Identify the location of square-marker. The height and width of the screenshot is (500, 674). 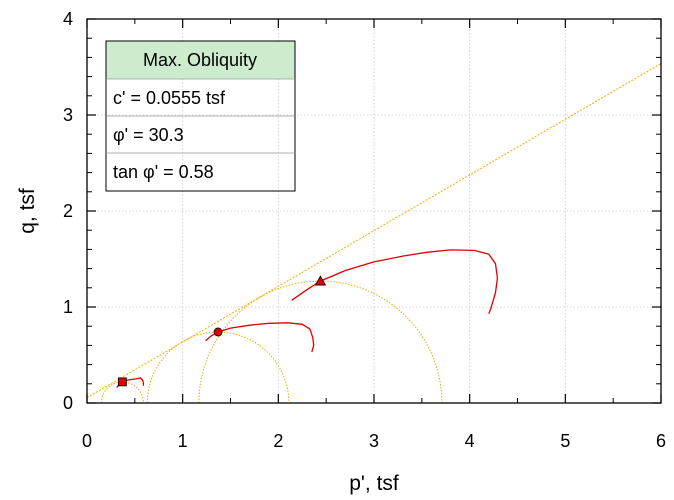
(122, 382).